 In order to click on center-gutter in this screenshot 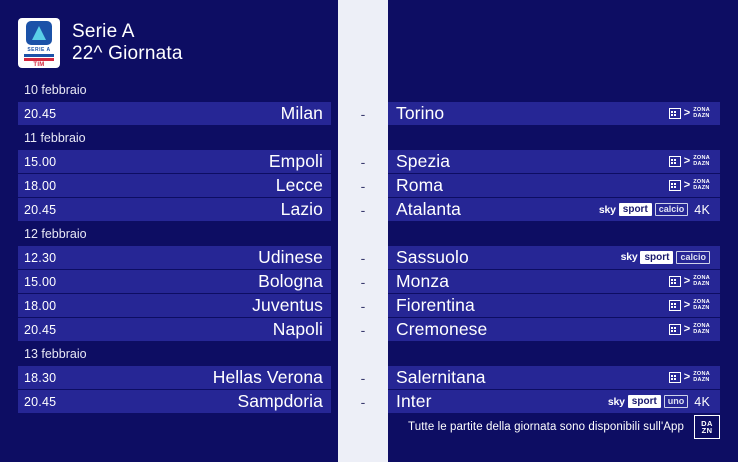, I will do `click(363, 231)`.